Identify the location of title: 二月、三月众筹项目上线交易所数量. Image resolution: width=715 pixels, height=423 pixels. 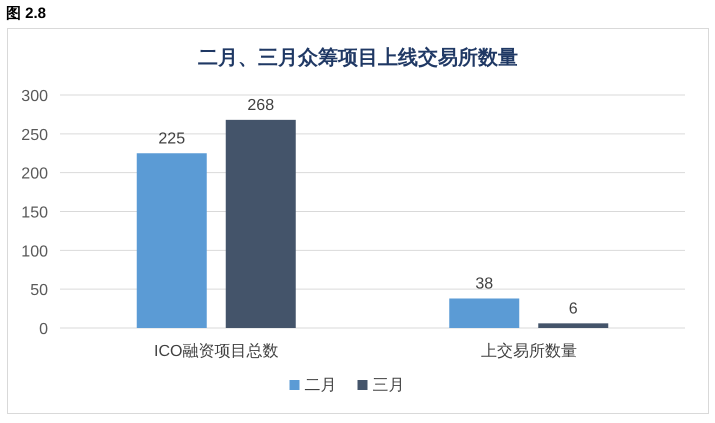
(358, 58).